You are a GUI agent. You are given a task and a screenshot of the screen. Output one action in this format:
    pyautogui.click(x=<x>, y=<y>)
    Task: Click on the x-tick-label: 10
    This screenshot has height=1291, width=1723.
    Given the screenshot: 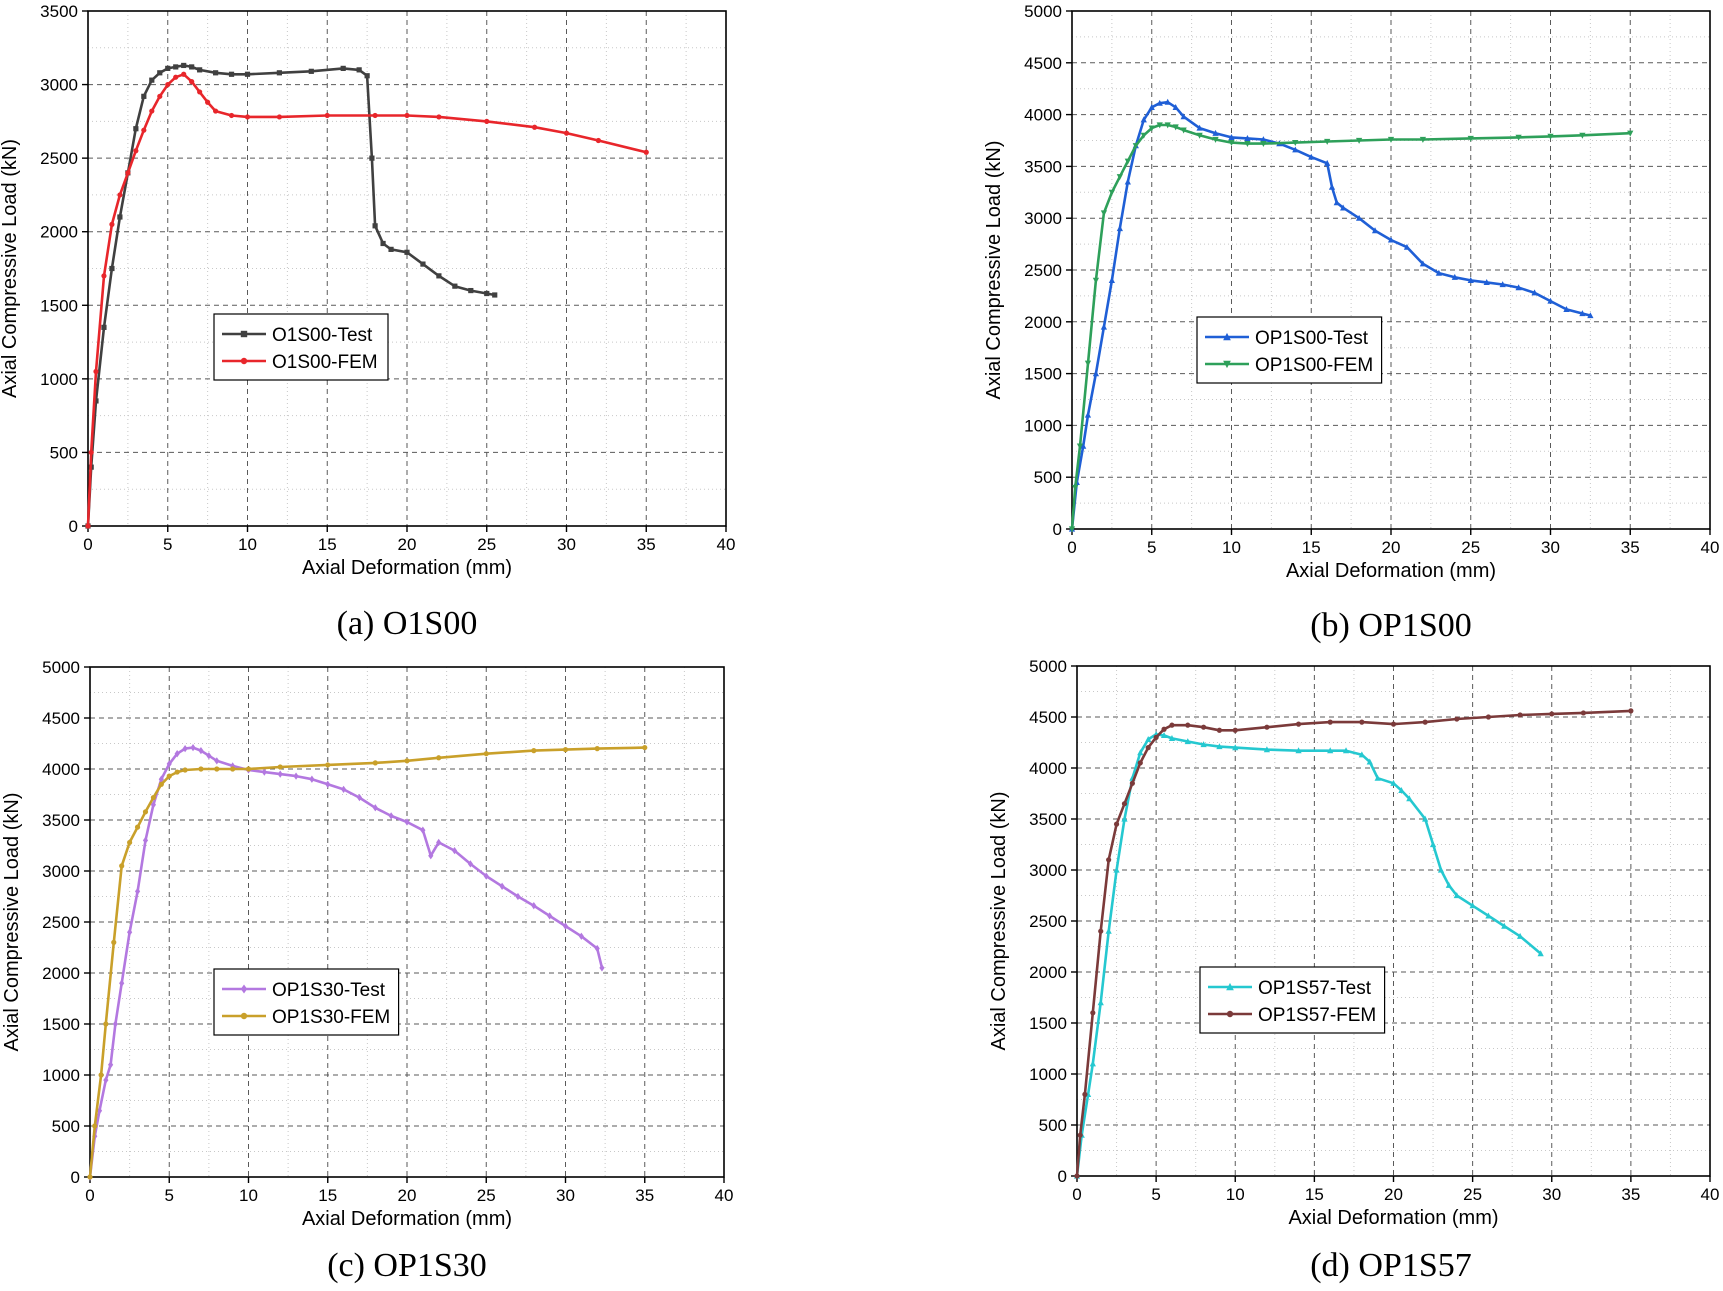 What is the action you would take?
    pyautogui.click(x=1231, y=547)
    